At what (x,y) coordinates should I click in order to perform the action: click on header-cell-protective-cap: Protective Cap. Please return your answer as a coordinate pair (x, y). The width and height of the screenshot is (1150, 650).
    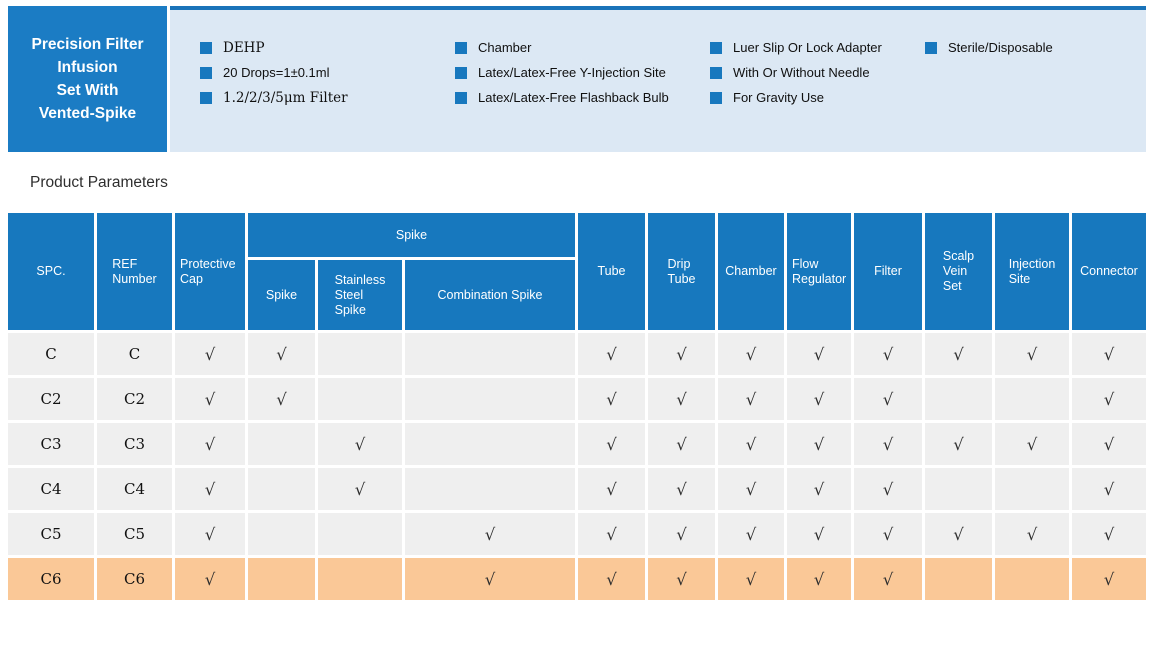
    Looking at the image, I should click on (210, 271).